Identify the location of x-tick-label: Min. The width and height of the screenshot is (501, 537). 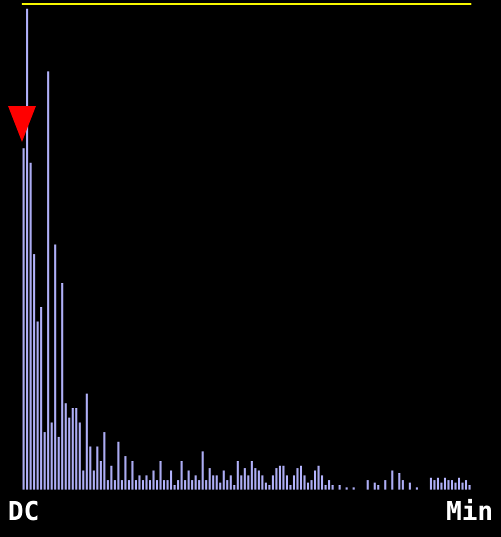
(470, 512).